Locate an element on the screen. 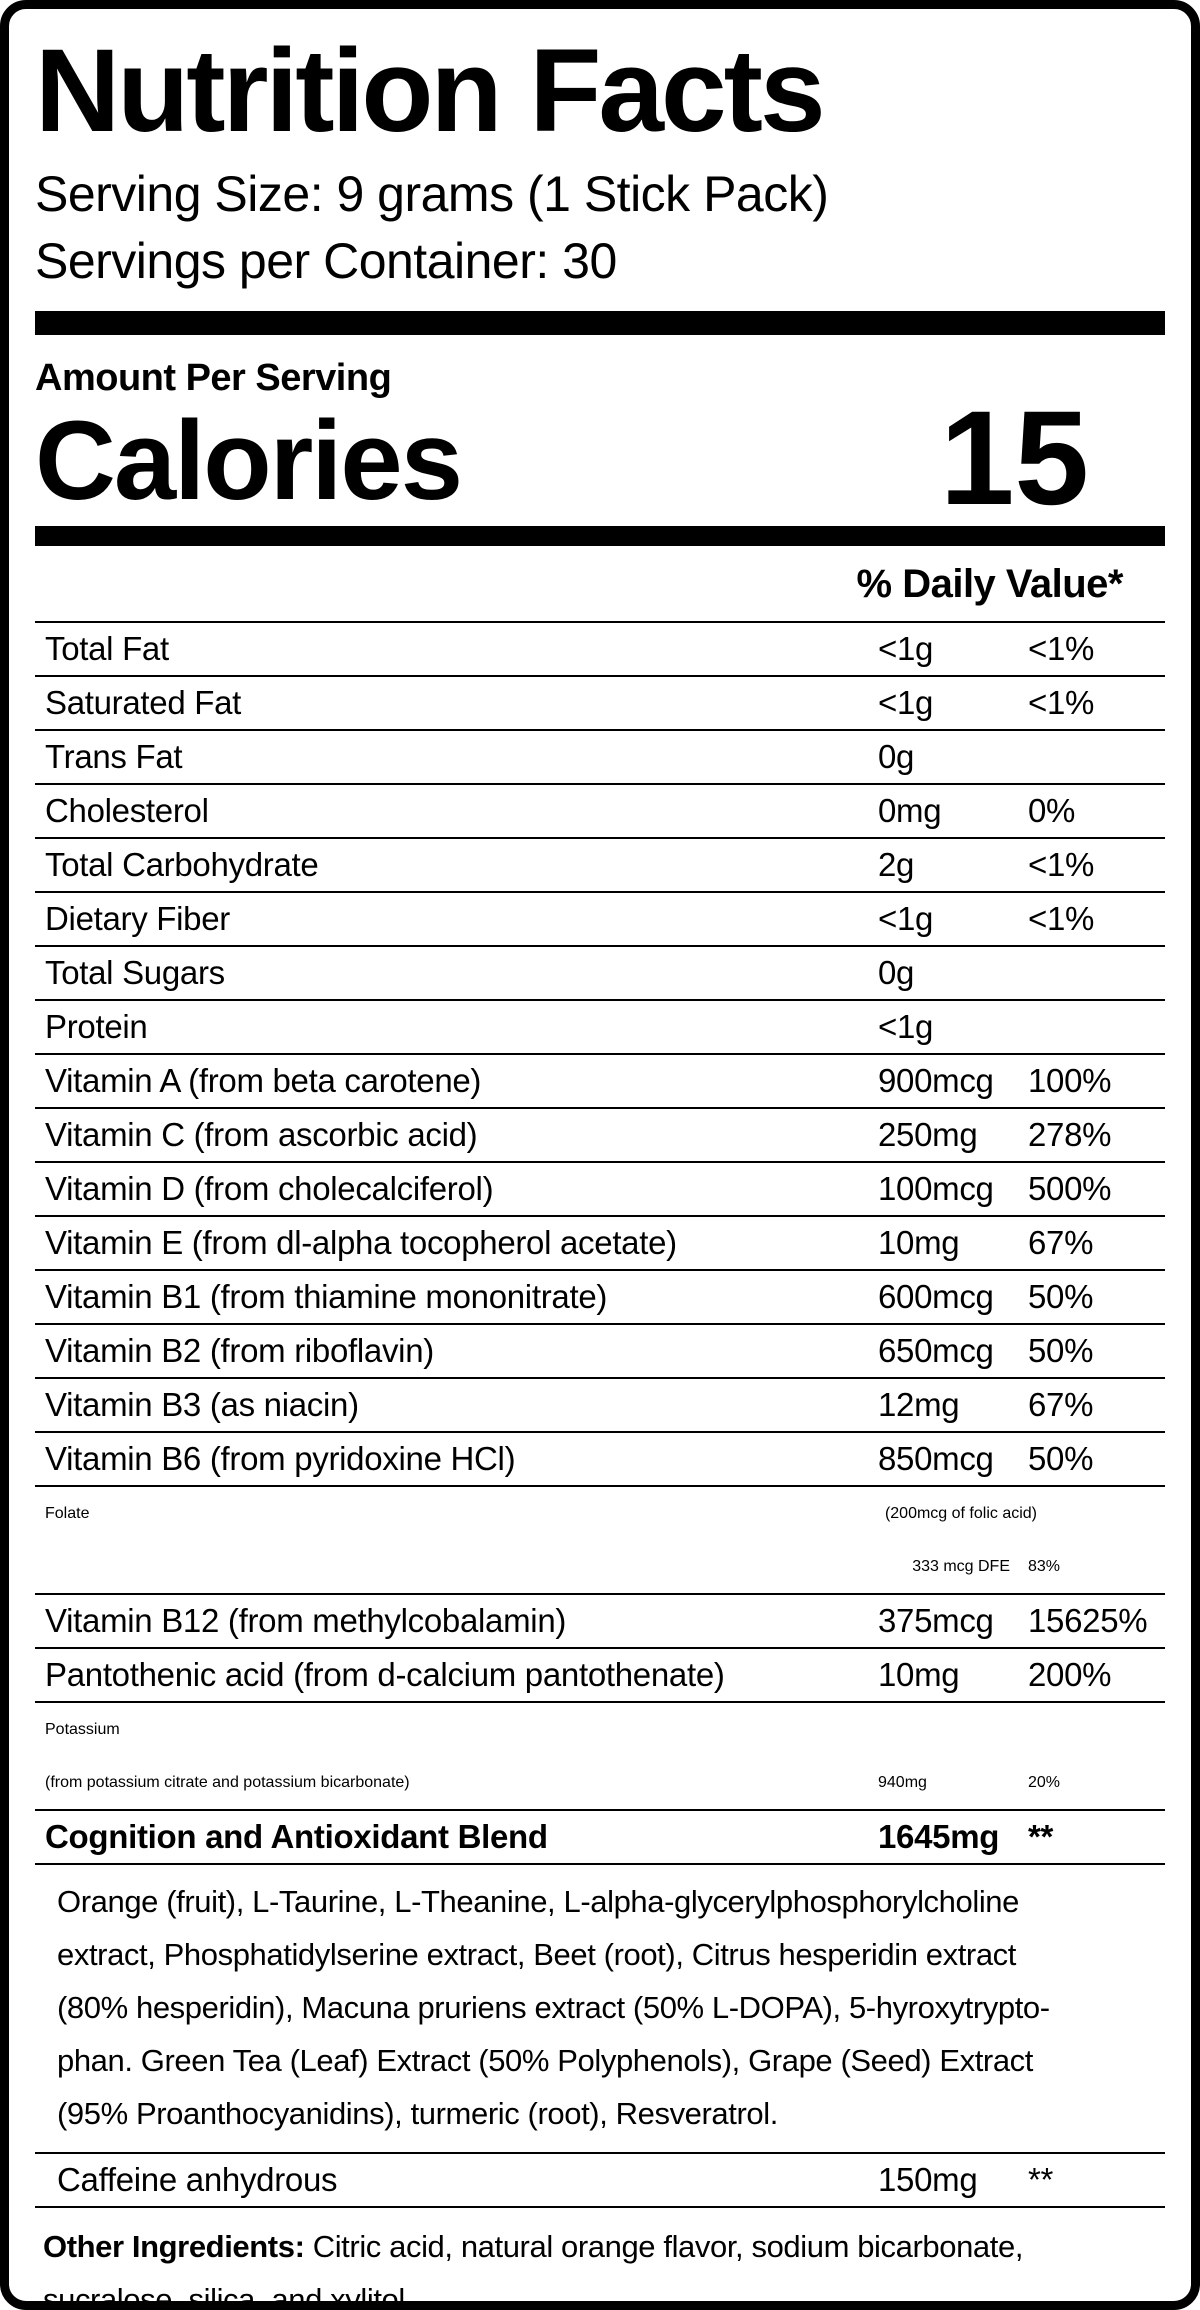  folate-note: (200mcg of folic acid) is located at coordinates (960, 1513).